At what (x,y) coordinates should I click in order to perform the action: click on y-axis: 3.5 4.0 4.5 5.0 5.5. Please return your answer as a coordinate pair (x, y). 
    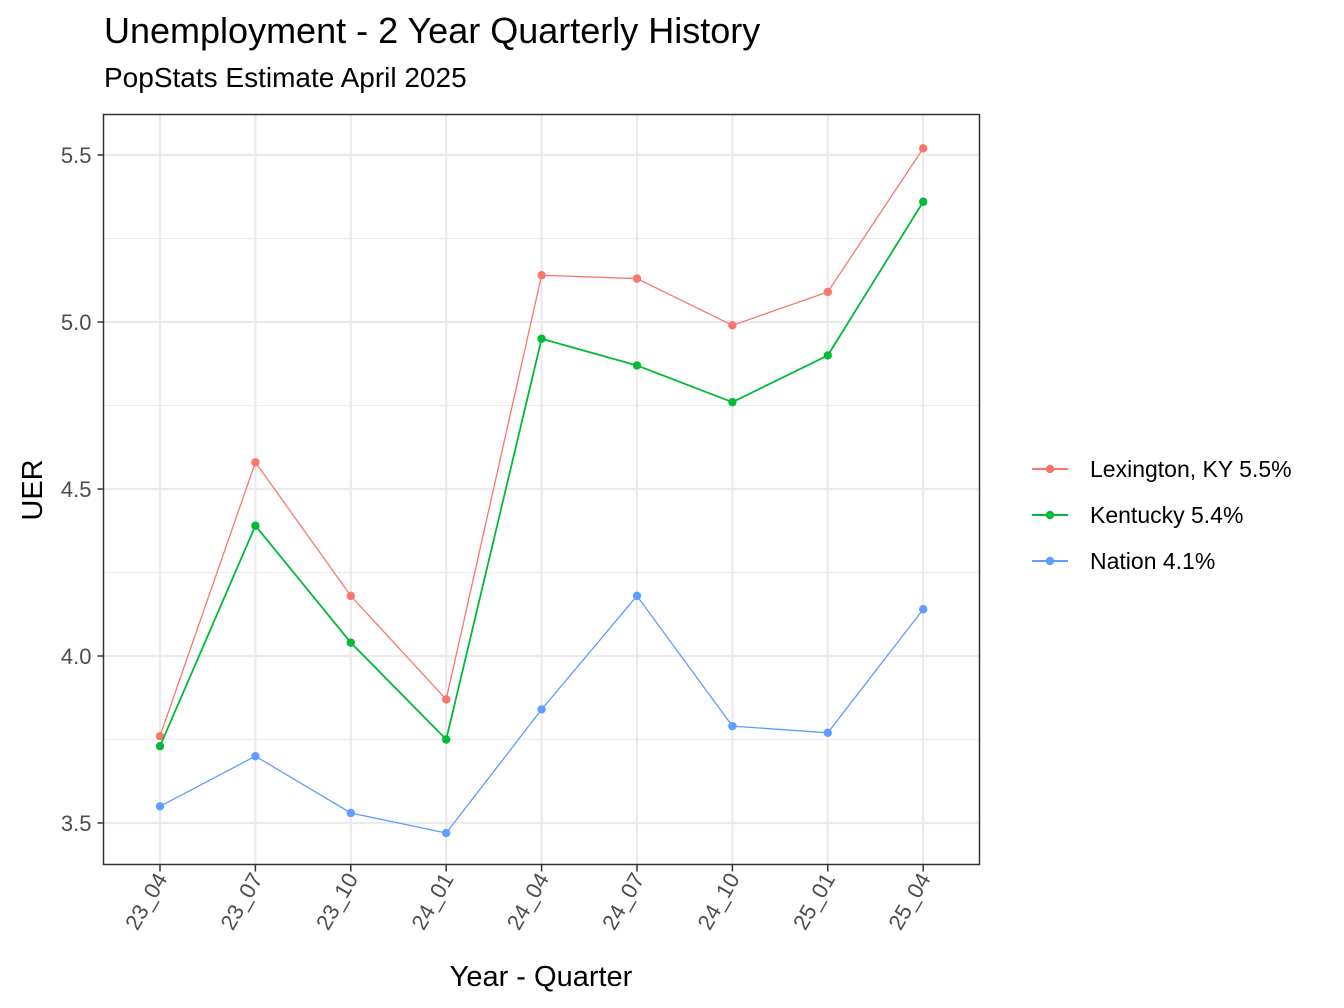
    Looking at the image, I should click on (82, 489).